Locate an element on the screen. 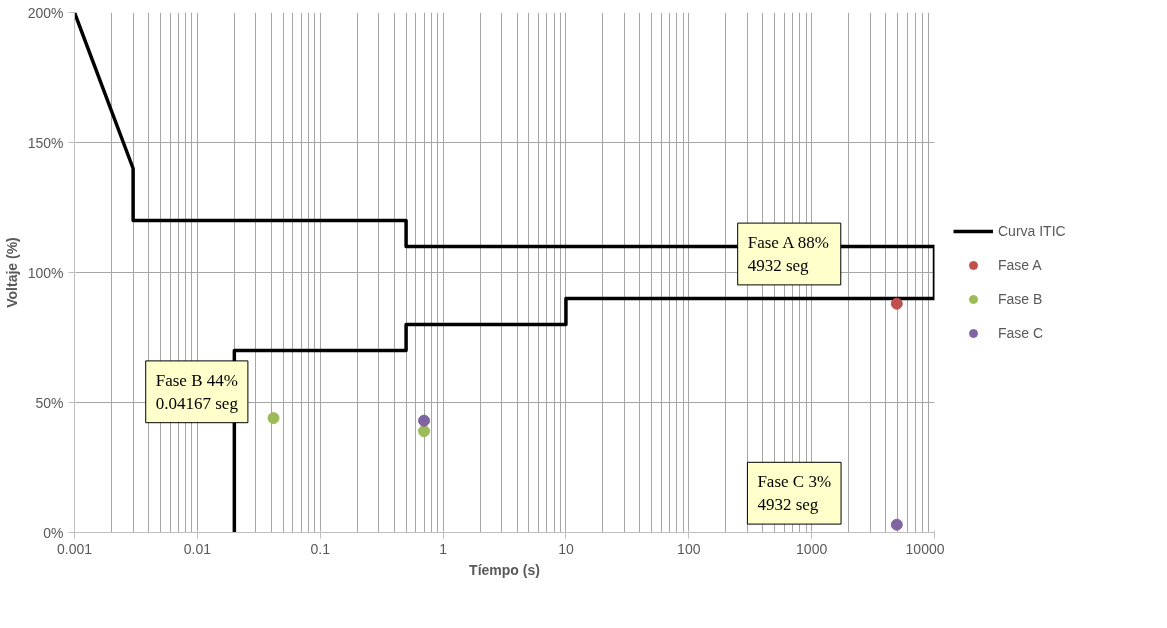  x-tick-label: 0.01 is located at coordinates (197, 548).